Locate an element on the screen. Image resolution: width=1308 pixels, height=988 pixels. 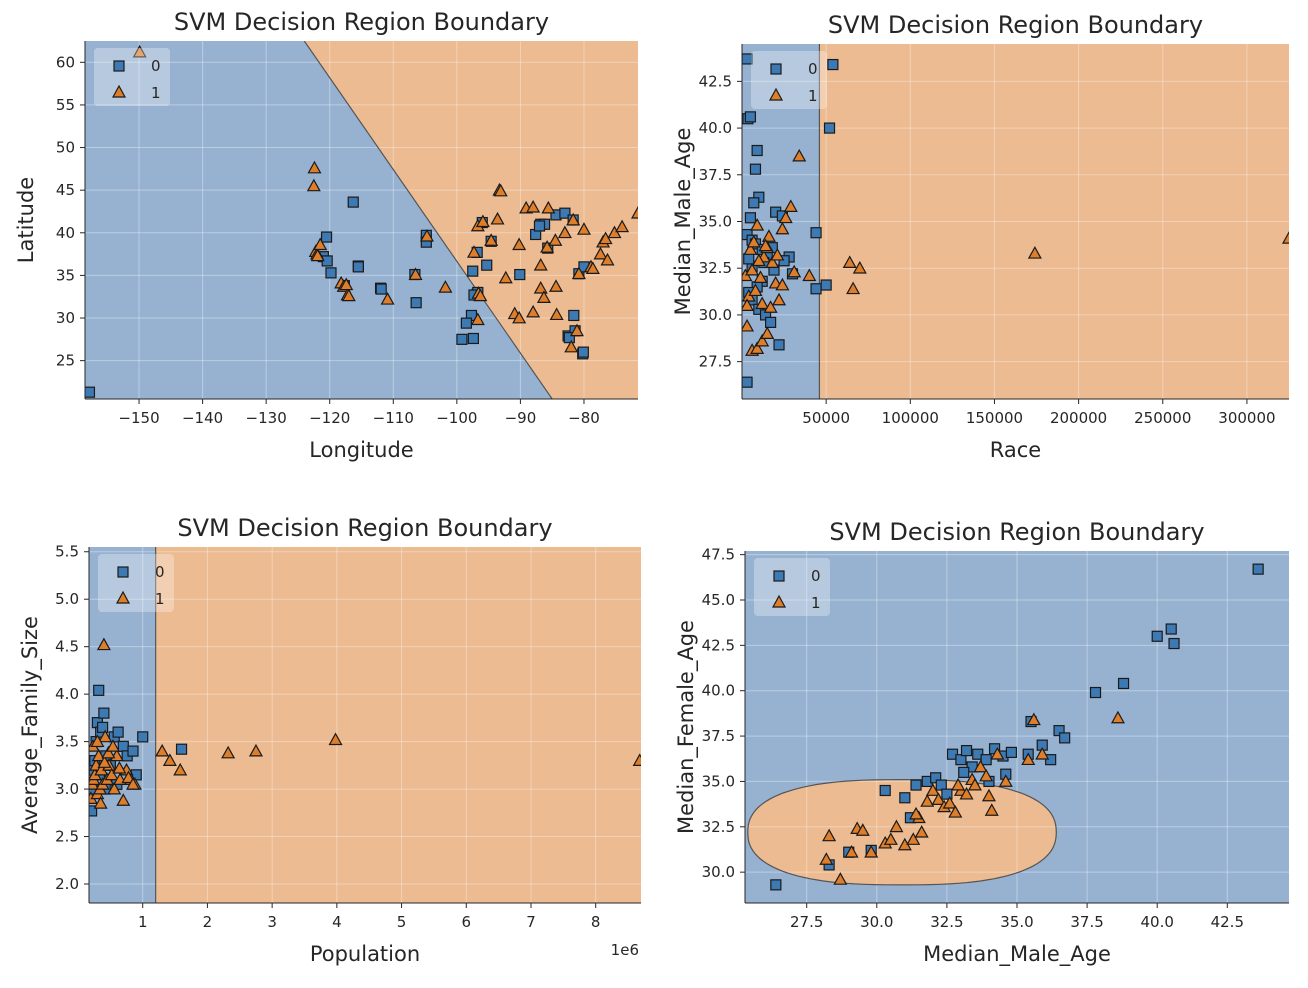
x-tick-label: 2 is located at coordinates (208, 922).